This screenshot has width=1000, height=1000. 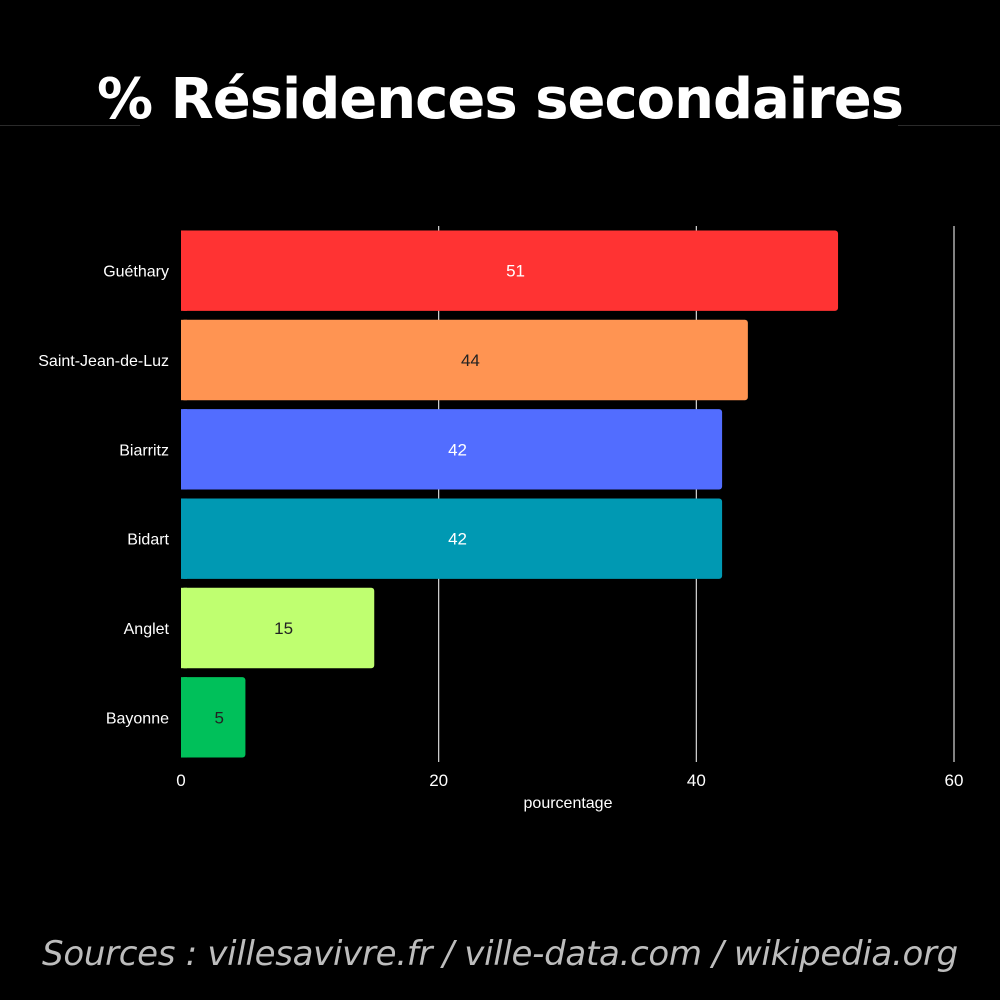 What do you see at coordinates (696, 780) in the screenshot?
I see `x-tick-label: 40` at bounding box center [696, 780].